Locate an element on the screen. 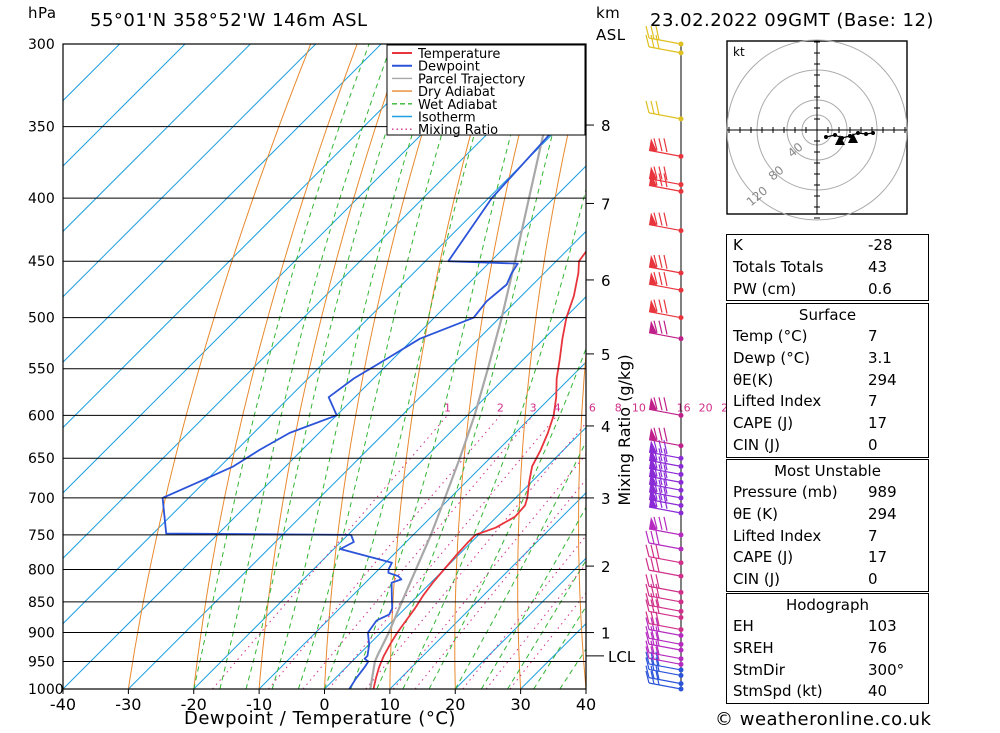 Image resolution: width=1000 pixels, height=733 pixels. most-unstable-row: Pressure (mb) 989 is located at coordinates (827, 493).